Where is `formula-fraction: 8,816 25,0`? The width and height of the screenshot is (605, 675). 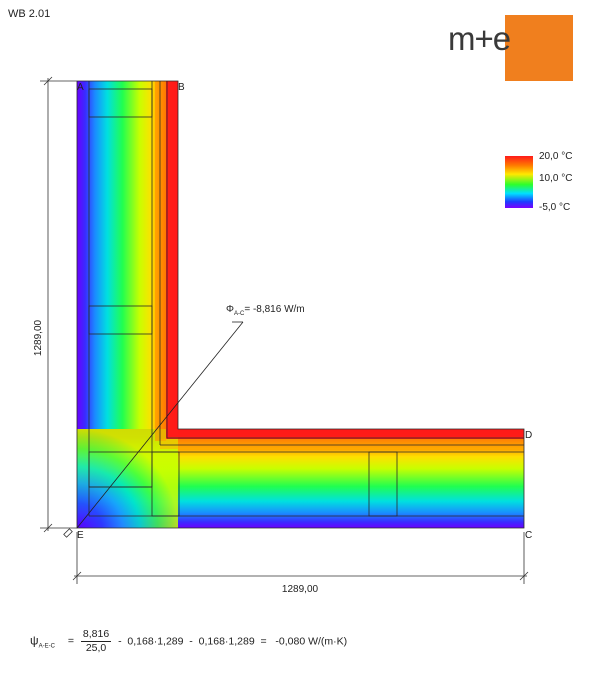
formula-fraction: 8,816 25,0 is located at coordinates (96, 641).